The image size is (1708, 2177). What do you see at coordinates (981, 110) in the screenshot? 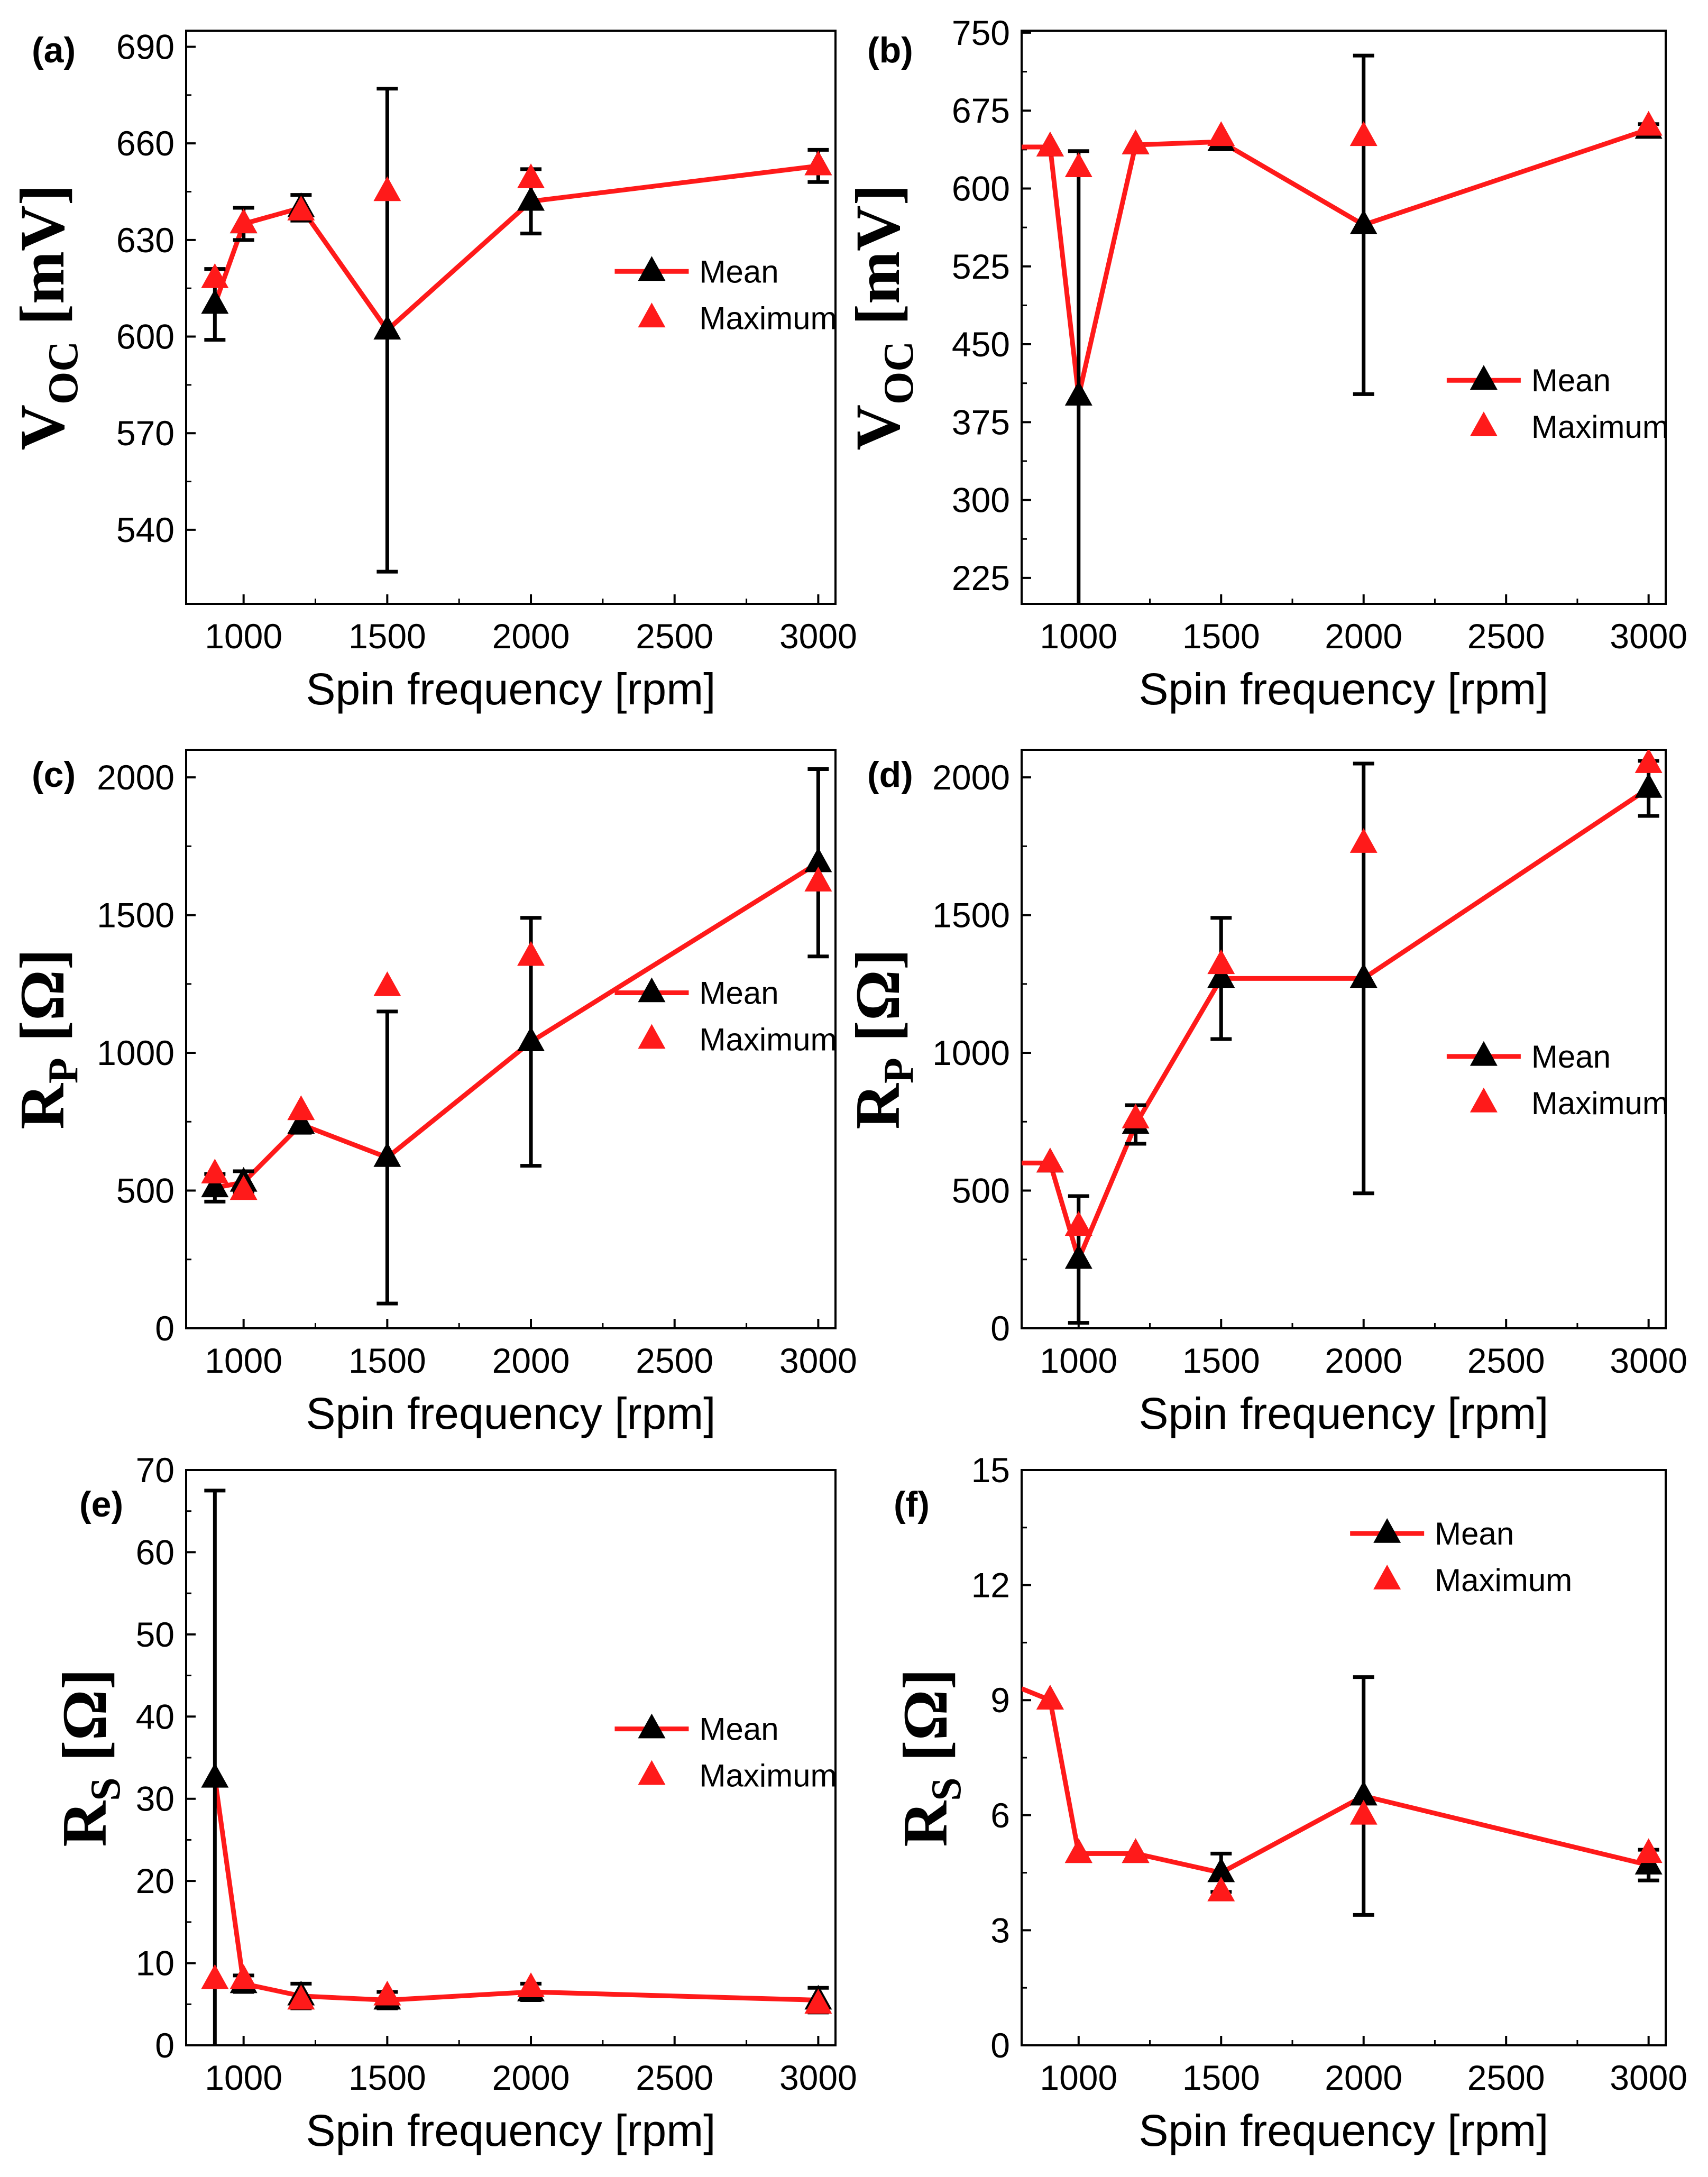
I see `y-tick-label: 675` at bounding box center [981, 110].